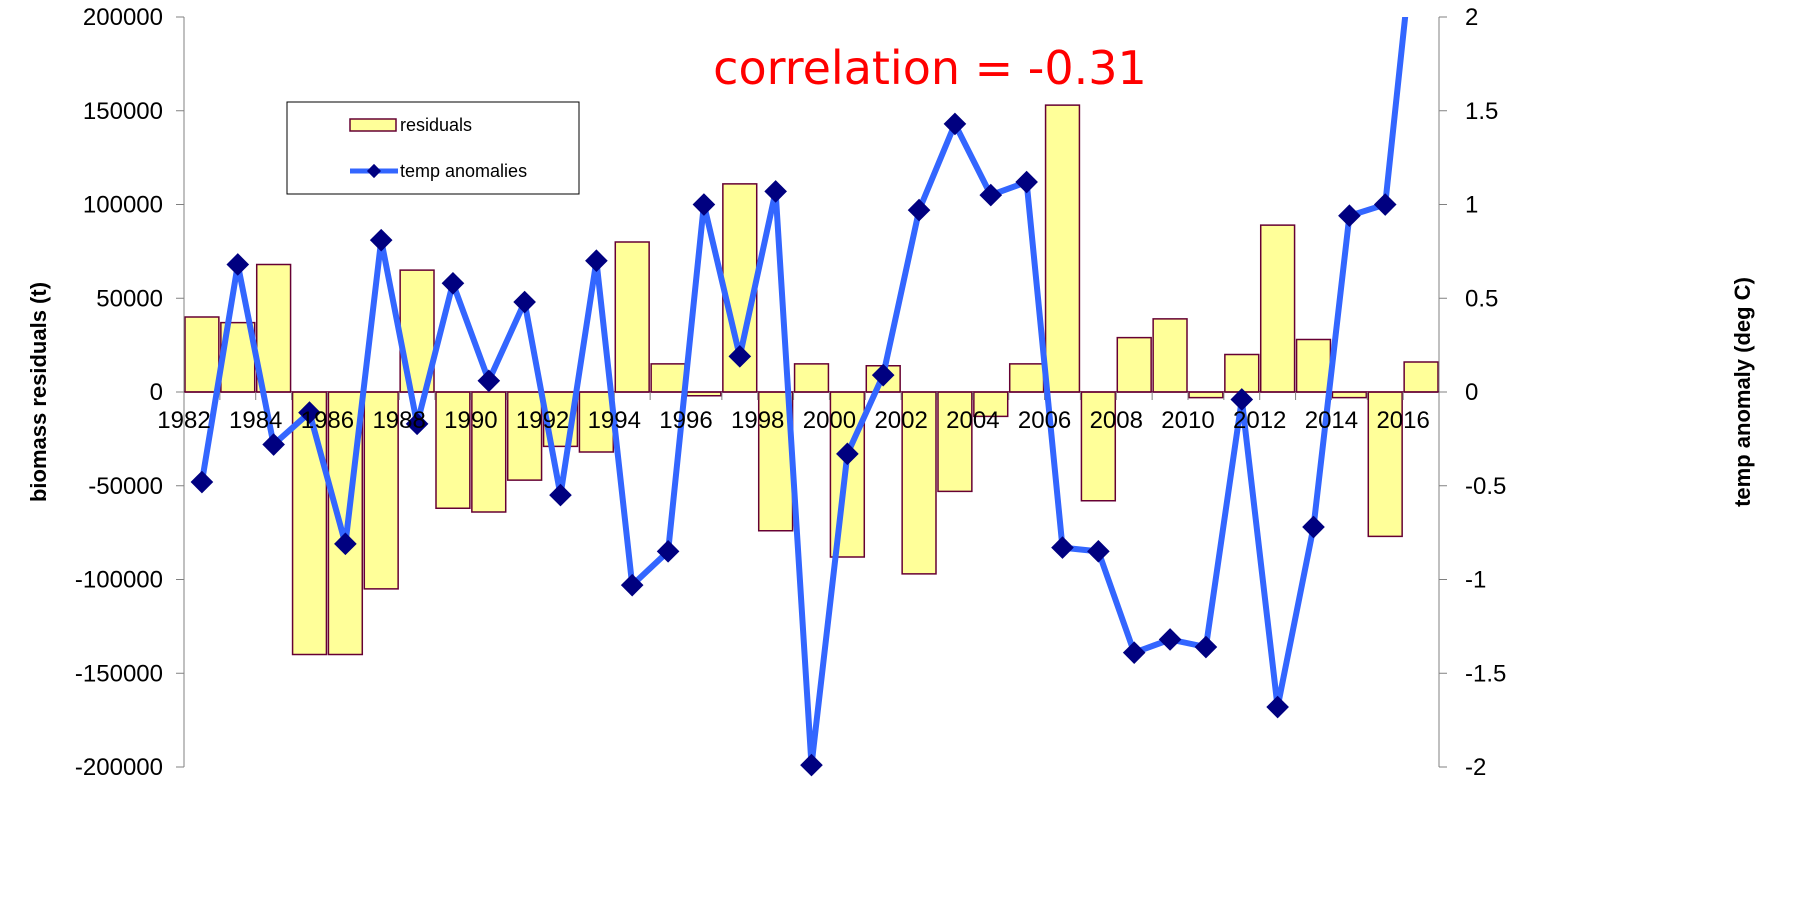 This screenshot has height=904, width=1803. What do you see at coordinates (156, 392) in the screenshot?
I see `y-tick-label: 0` at bounding box center [156, 392].